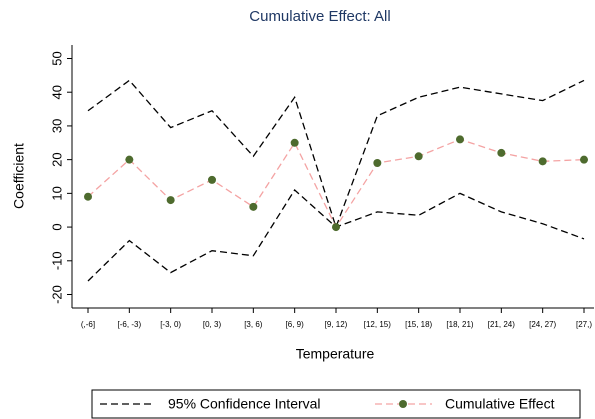  Describe the element at coordinates (459, 324) in the screenshot. I see `x-tick-label: [18, 21)` at that location.